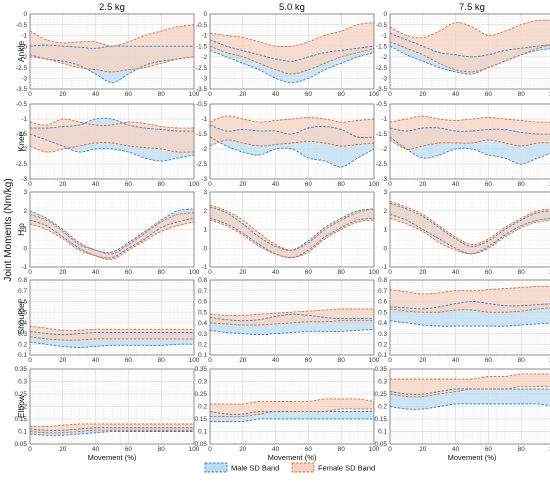 The image size is (550, 481). Describe the element at coordinates (205, 211) in the screenshot. I see `y-tick-label: 2` at that location.